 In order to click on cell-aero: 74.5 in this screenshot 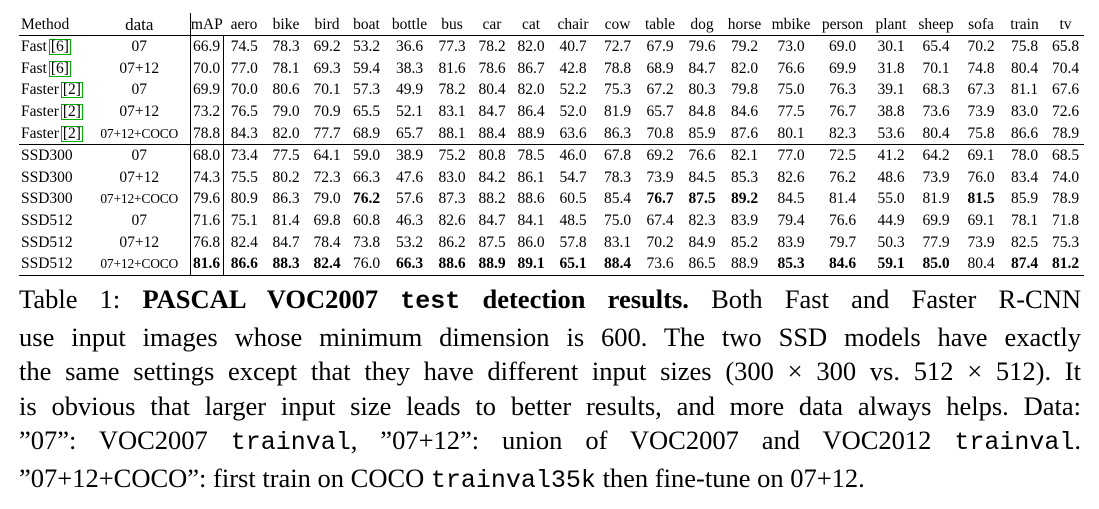, I will do `click(244, 47)`.